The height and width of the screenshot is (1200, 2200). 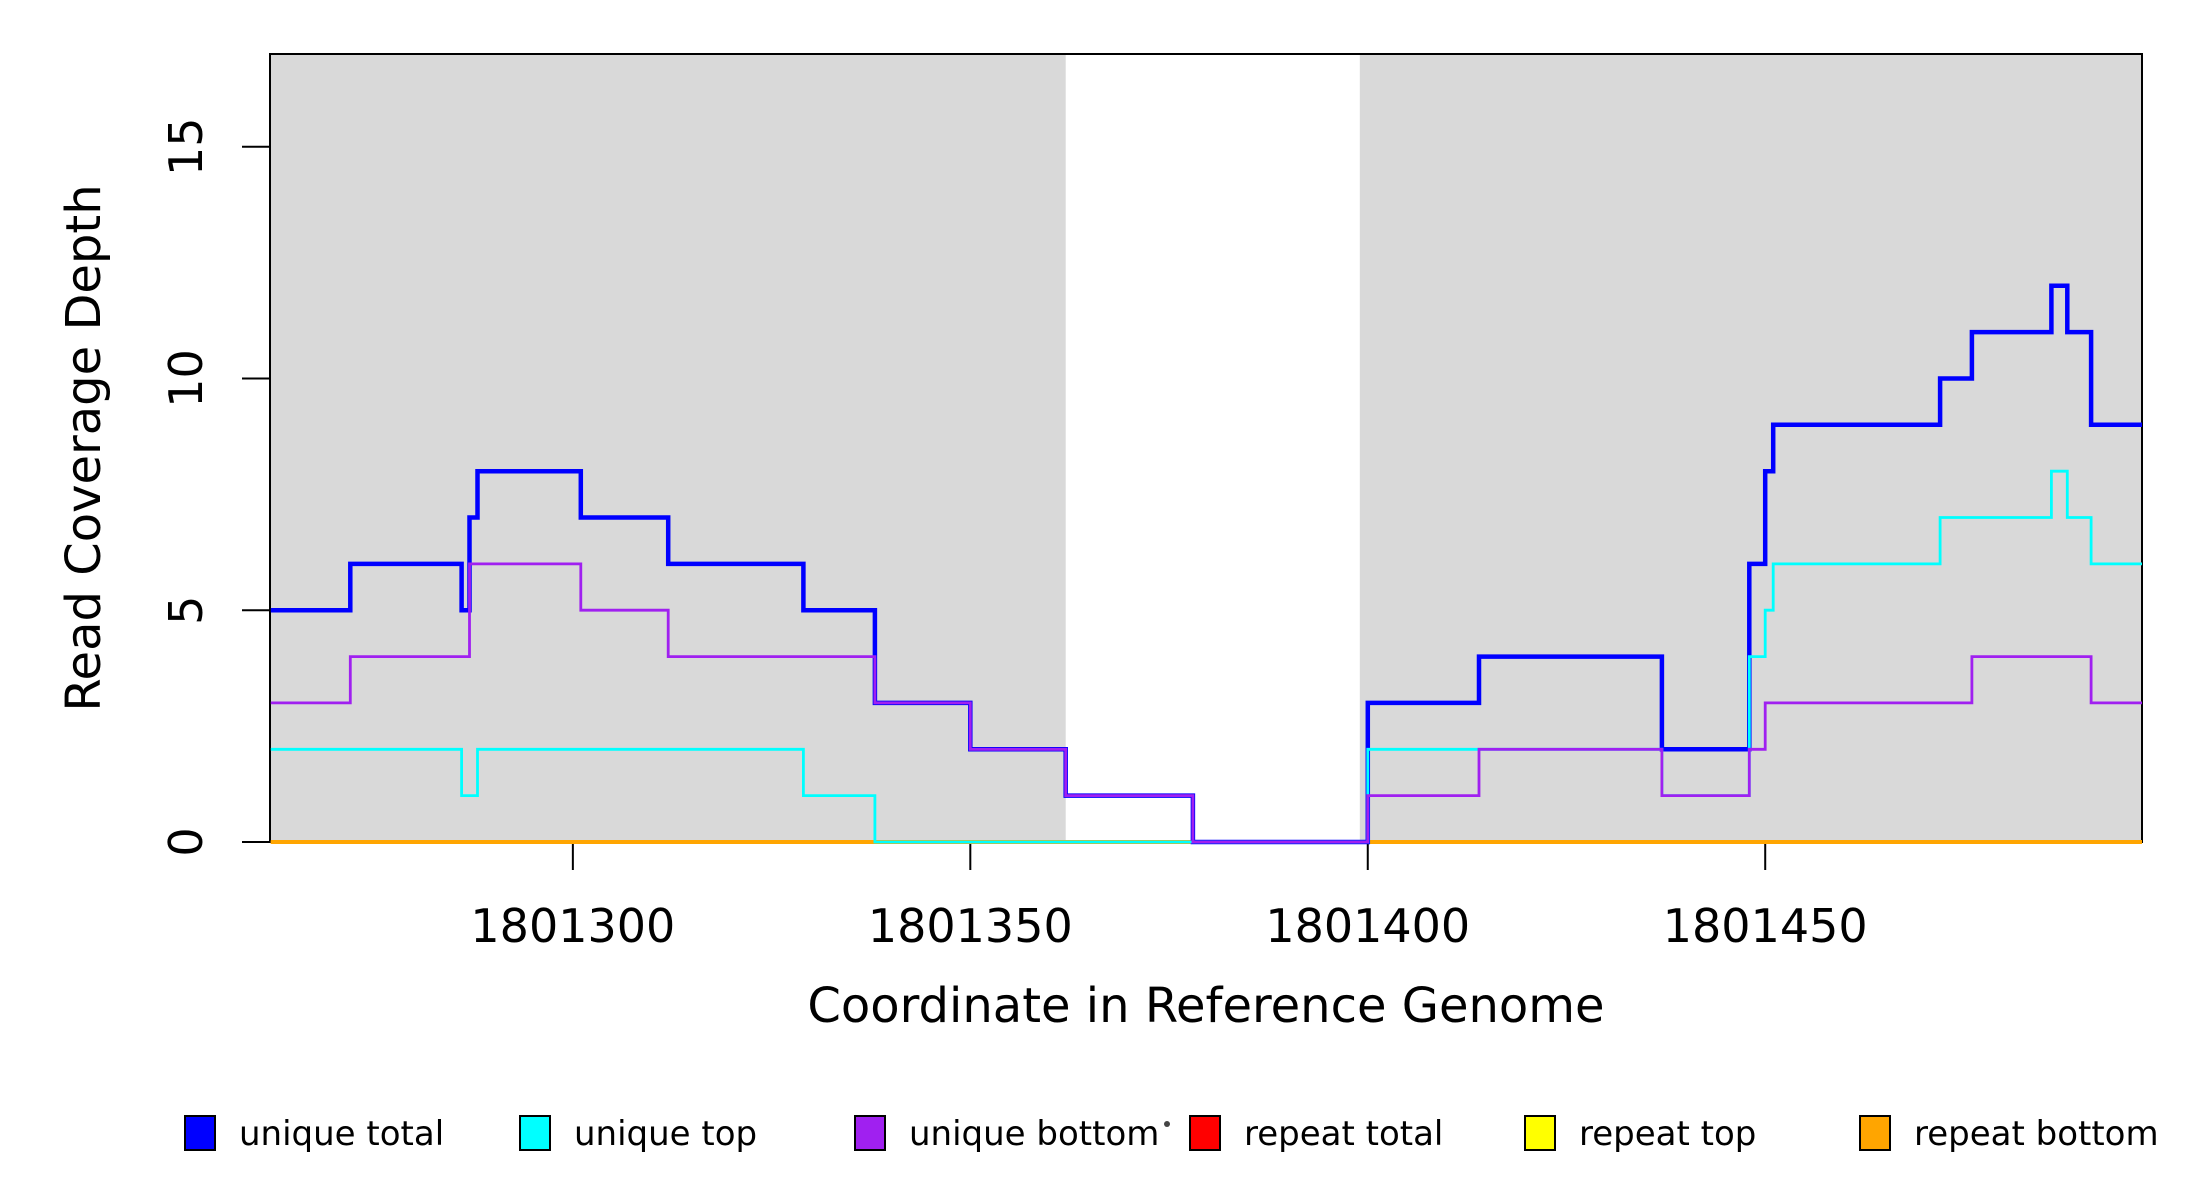 What do you see at coordinates (1765, 926) in the screenshot?
I see `x-tick-label: 1801450` at bounding box center [1765, 926].